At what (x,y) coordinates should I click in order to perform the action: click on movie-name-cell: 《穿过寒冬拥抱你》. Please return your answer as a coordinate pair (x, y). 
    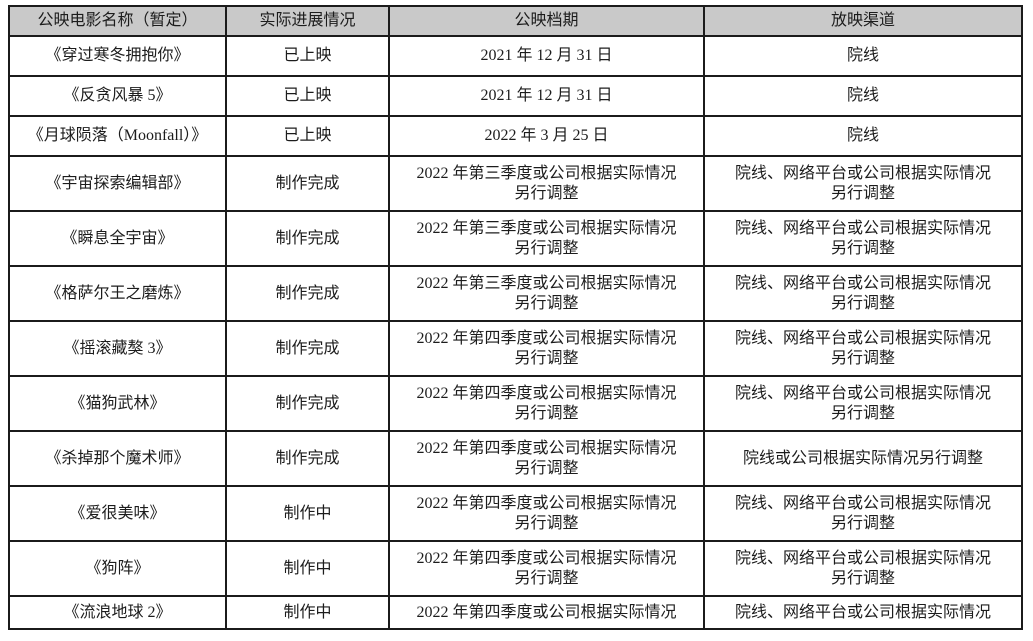
    Looking at the image, I should click on (117, 56).